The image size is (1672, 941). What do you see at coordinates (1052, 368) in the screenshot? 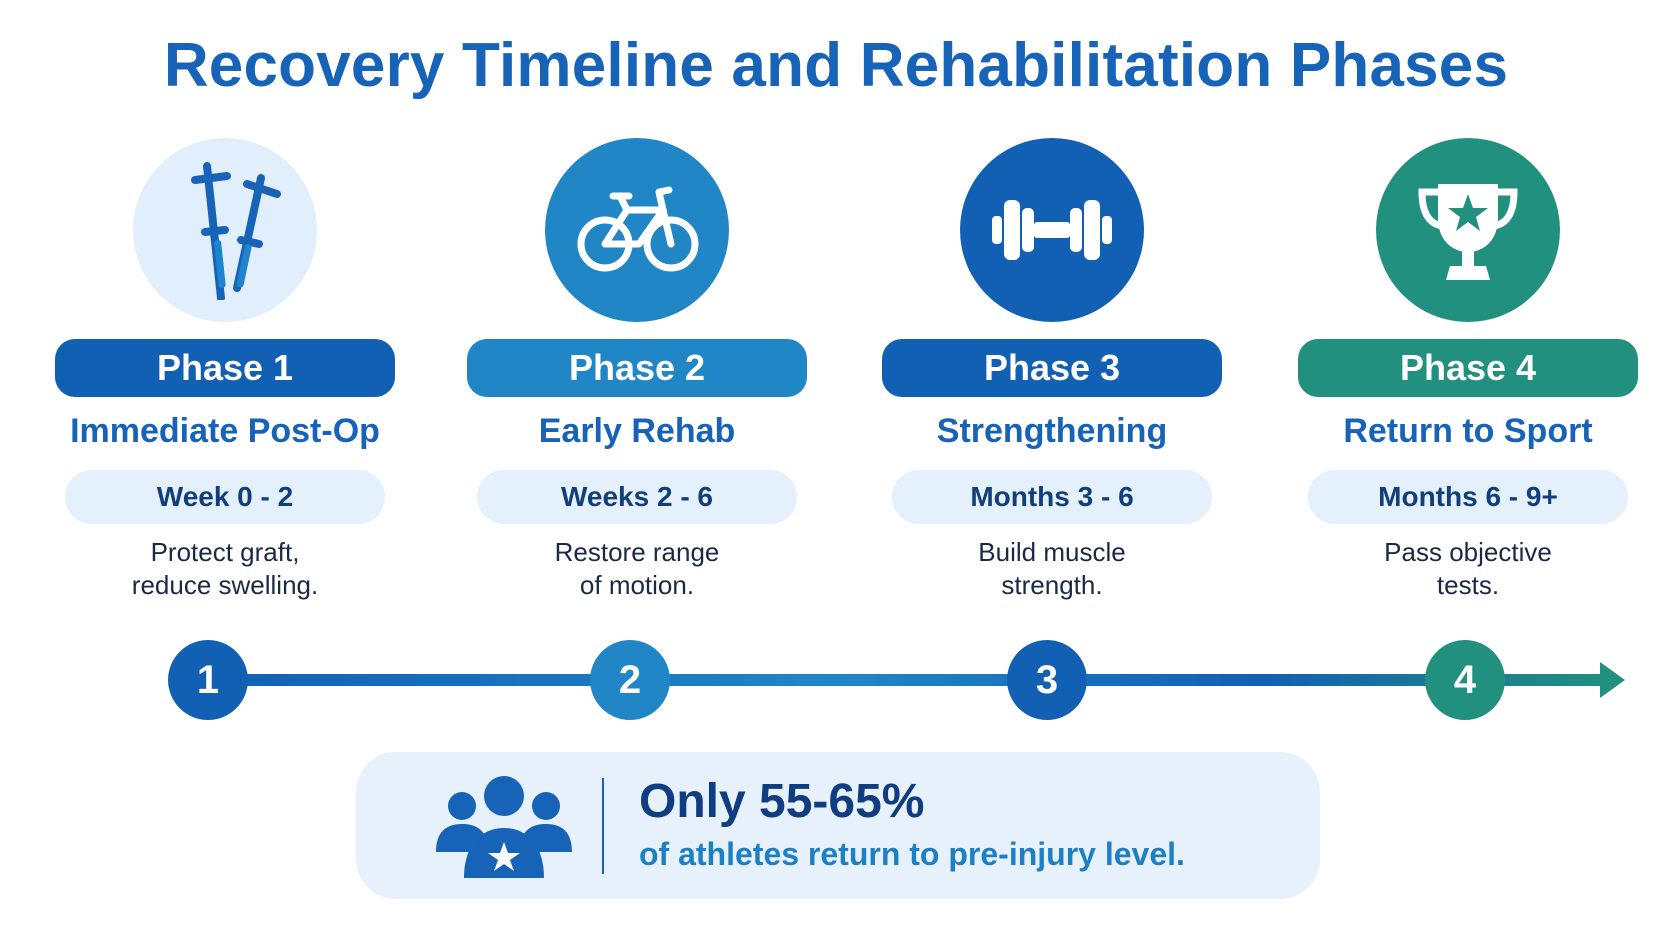
I see `phase-3-label: Phase 3` at bounding box center [1052, 368].